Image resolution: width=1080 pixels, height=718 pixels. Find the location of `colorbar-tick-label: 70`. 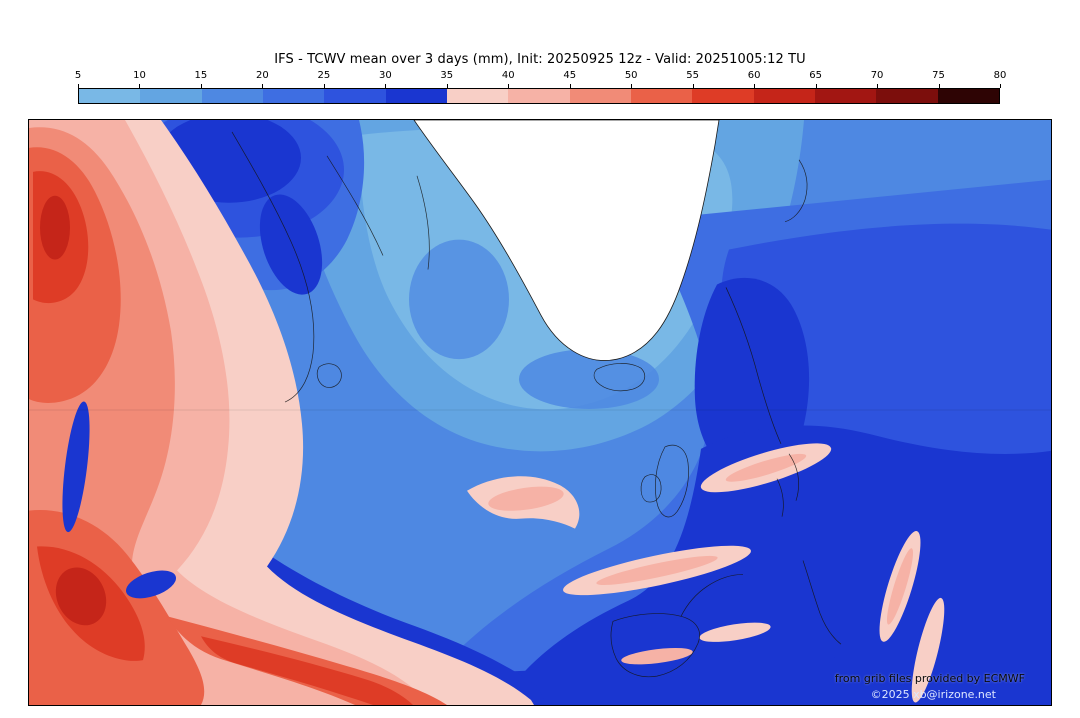

colorbar-tick-label: 70 is located at coordinates (877, 75).